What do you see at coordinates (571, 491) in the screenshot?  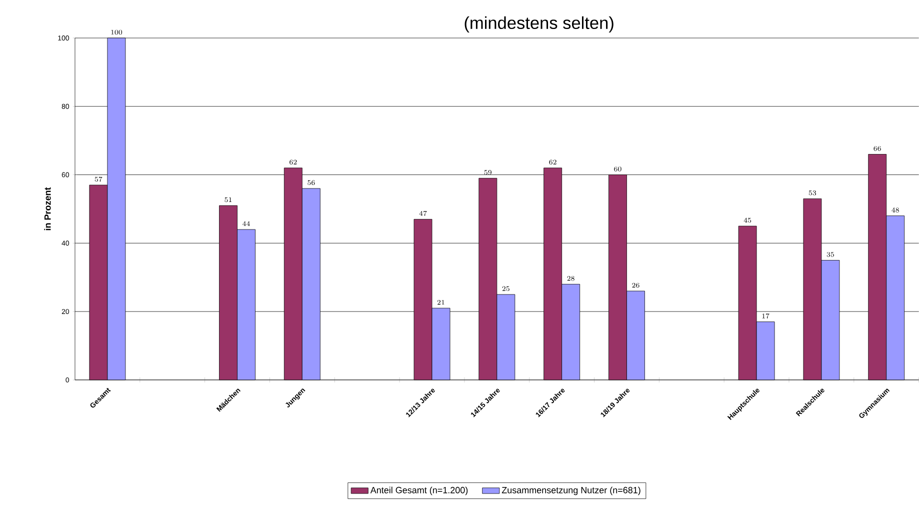 I see `legend-label: Zusammensetzung Nutzer (n=681)` at bounding box center [571, 491].